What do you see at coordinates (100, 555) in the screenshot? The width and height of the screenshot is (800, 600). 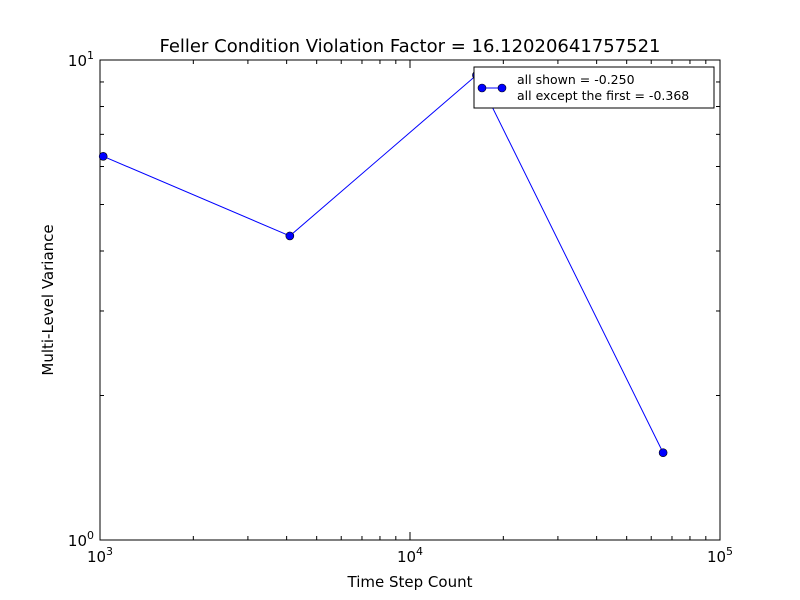 I see `x-tick-label: 10³` at bounding box center [100, 555].